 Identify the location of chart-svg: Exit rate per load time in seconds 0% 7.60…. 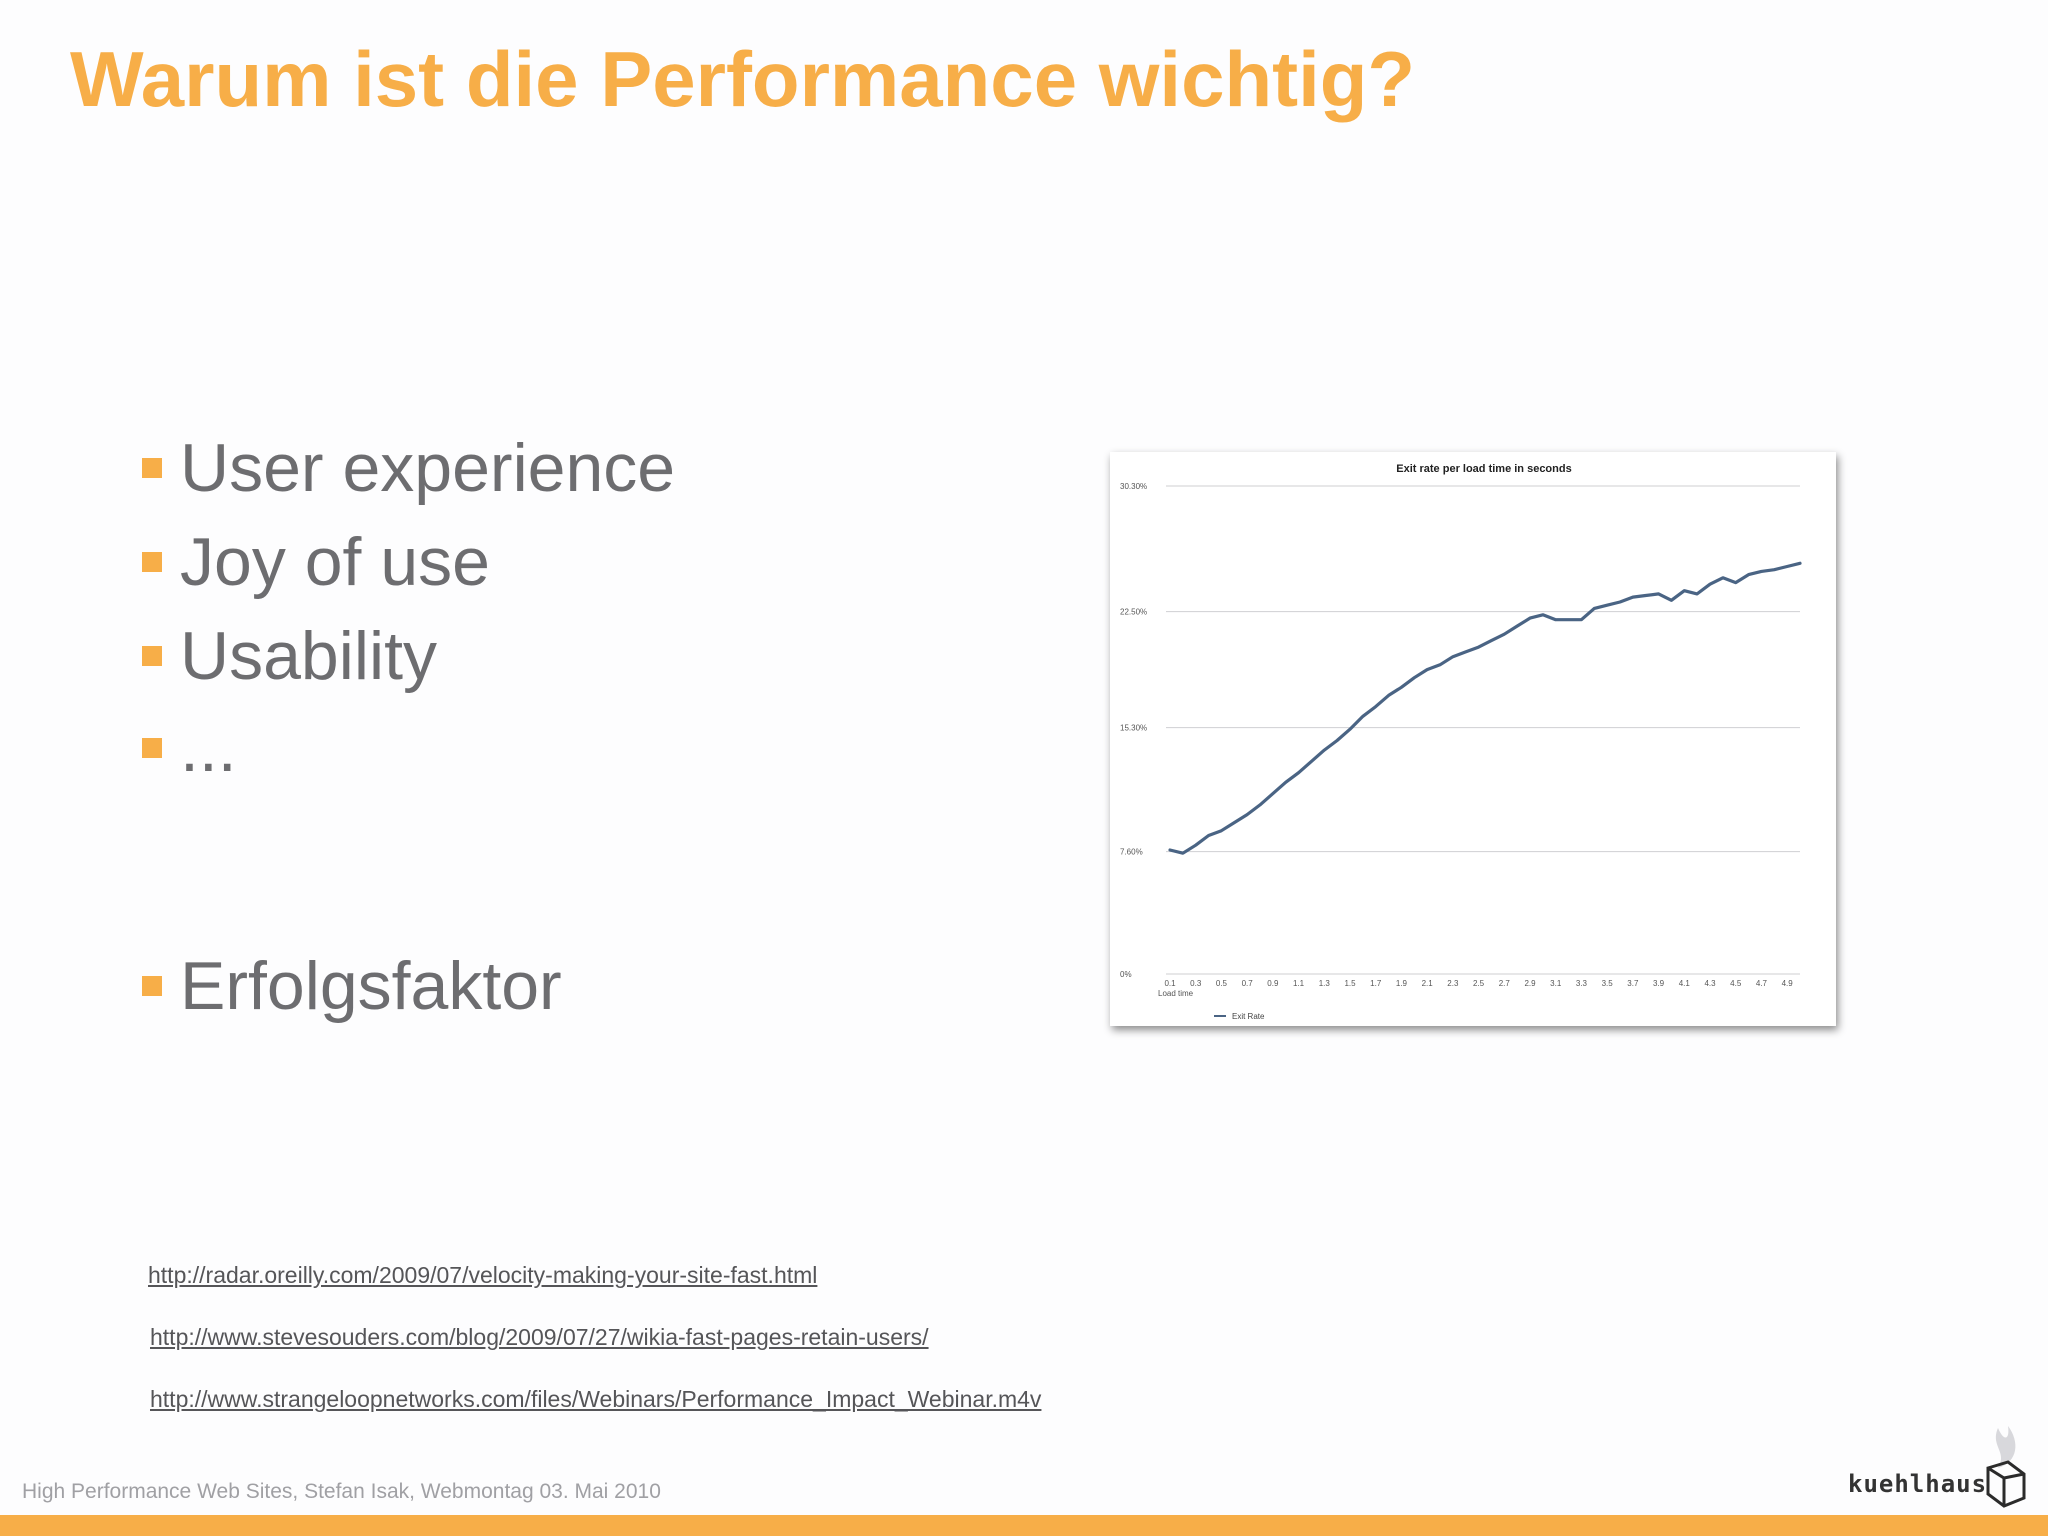
(1461, 742).